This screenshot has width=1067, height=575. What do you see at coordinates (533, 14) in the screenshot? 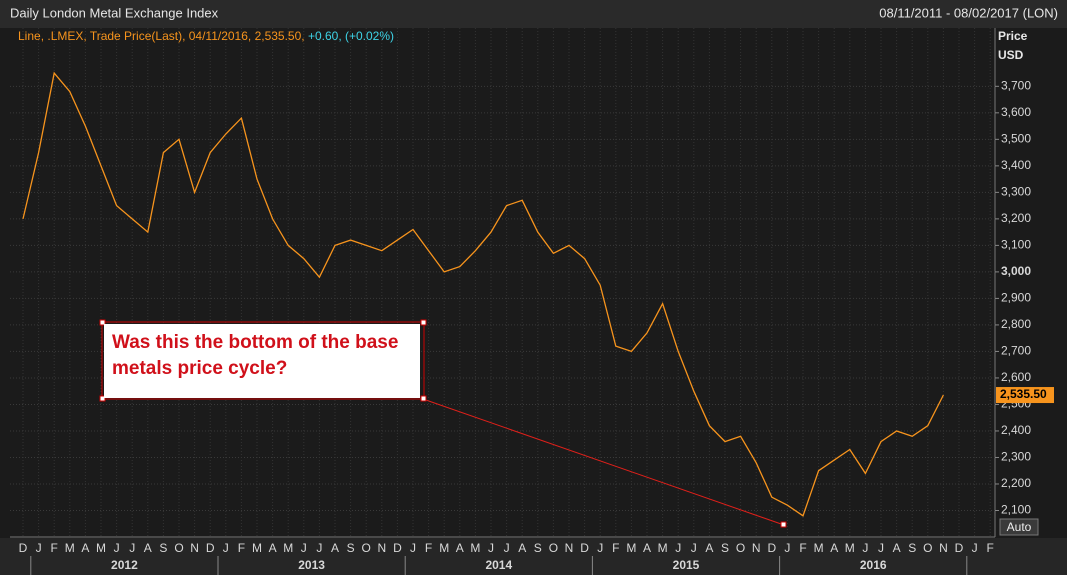
I see `header-bar` at bounding box center [533, 14].